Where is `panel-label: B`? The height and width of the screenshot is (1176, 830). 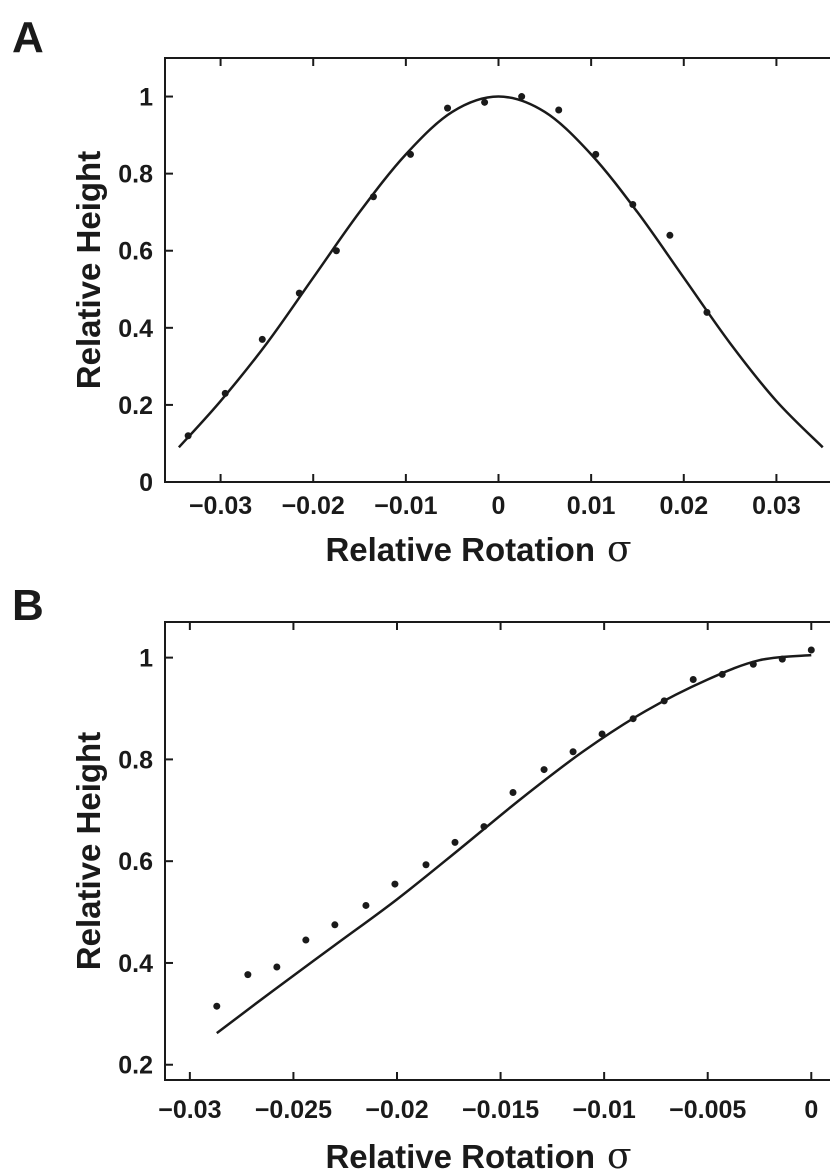
panel-label: B is located at coordinates (28, 605).